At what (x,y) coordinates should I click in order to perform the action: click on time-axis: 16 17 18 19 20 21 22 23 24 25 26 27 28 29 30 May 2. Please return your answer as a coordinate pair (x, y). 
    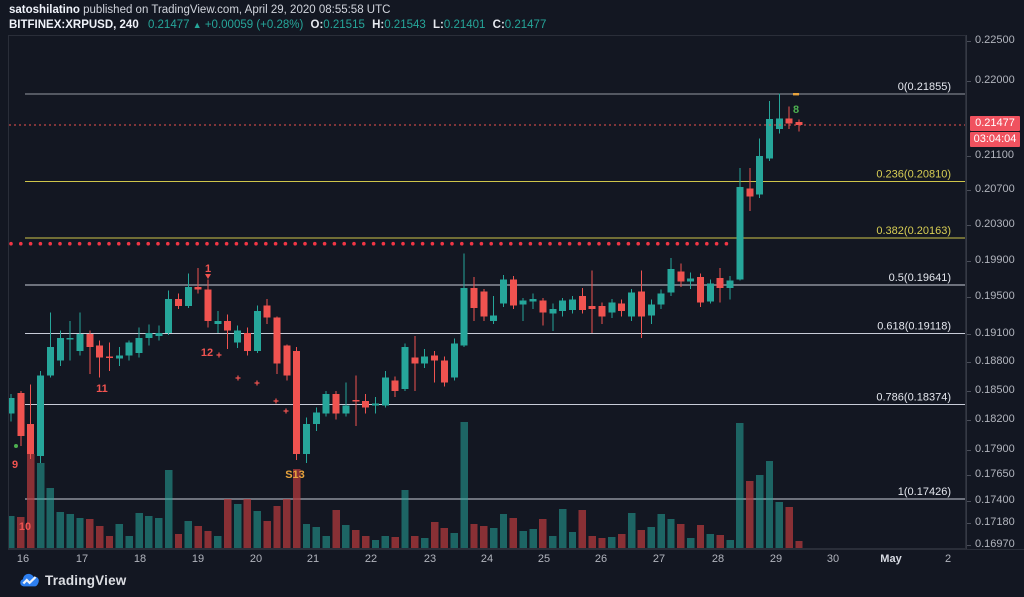
    Looking at the image, I should click on (516, 557).